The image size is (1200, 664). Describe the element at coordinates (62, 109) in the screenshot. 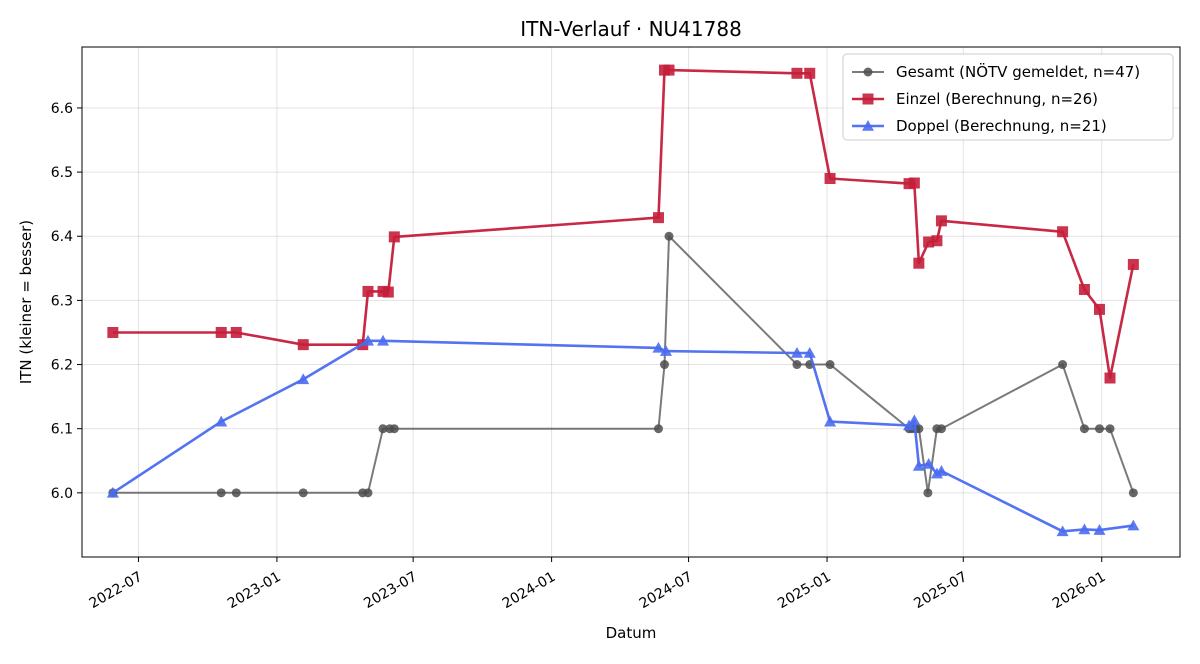

I see `y-tick-label: 6.6` at that location.